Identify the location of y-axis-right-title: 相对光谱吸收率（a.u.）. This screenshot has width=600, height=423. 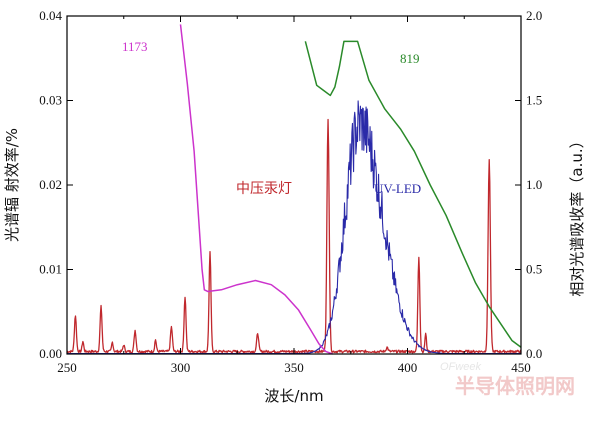
(577, 214).